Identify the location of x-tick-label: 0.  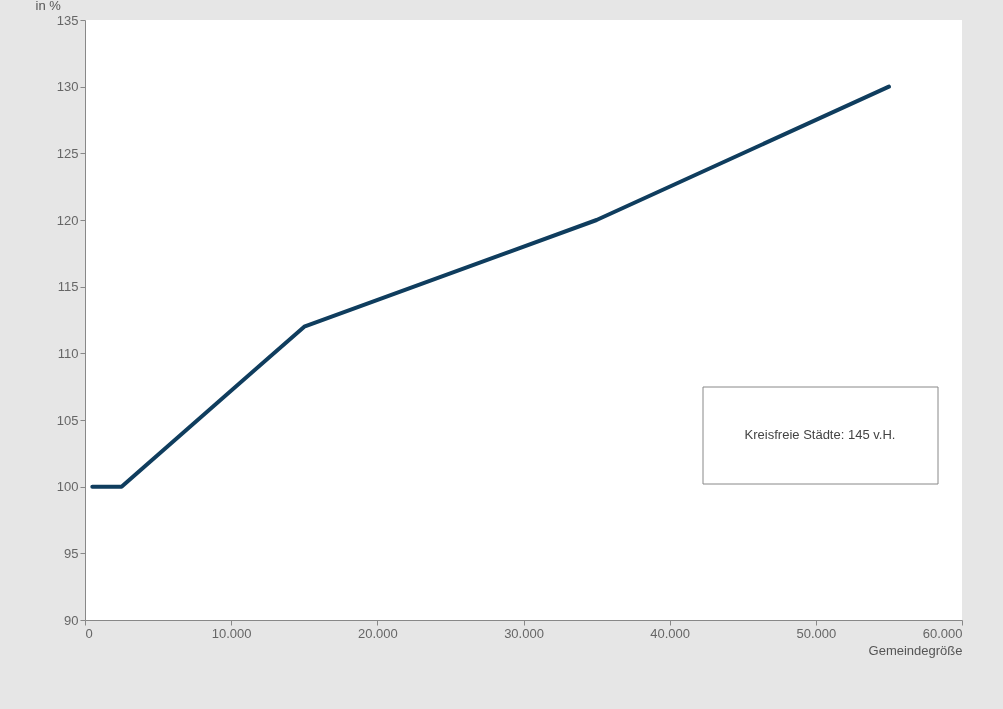
(89, 633).